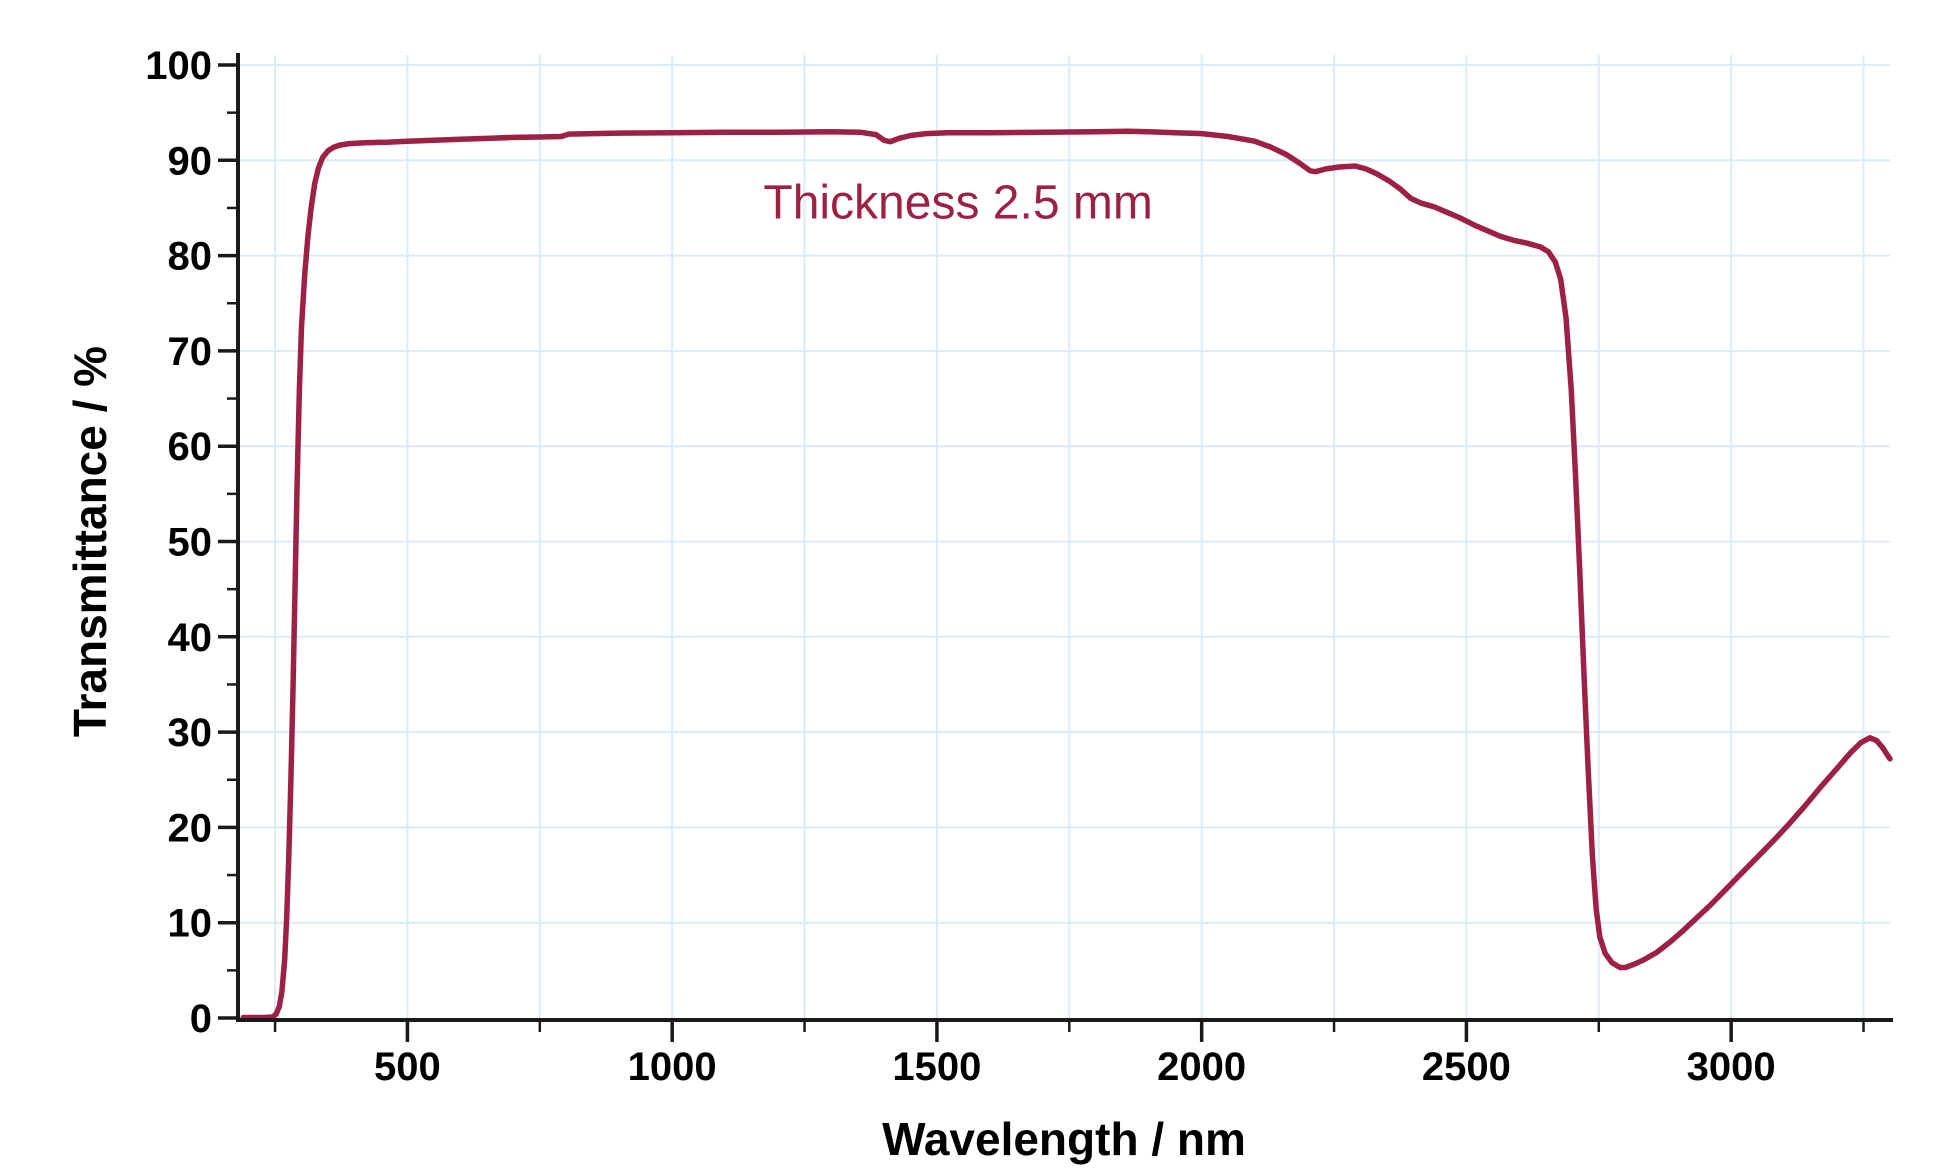 This screenshot has height=1171, width=1946. Describe the element at coordinates (190, 638) in the screenshot. I see `y-tick-label: 40` at that location.